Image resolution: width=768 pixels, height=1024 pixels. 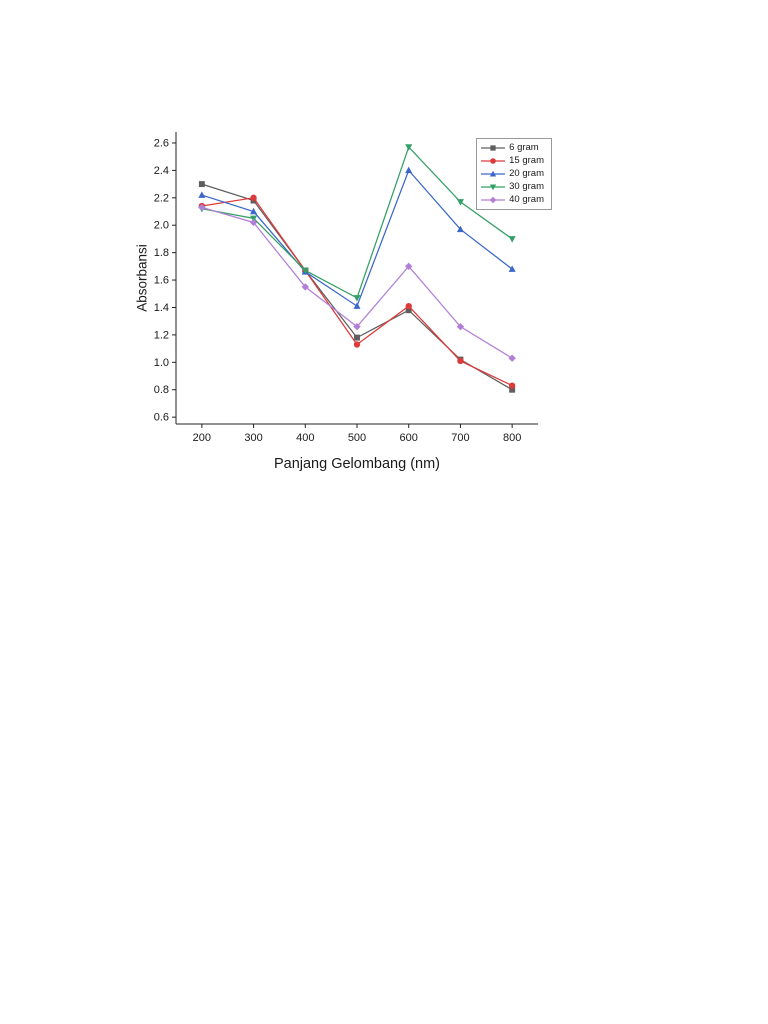 I want to click on series-30-gram, so click(x=357, y=223).